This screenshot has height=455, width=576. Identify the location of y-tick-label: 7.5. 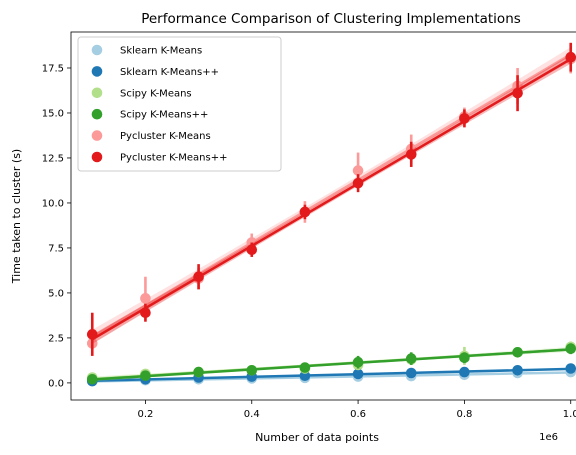
(56, 248).